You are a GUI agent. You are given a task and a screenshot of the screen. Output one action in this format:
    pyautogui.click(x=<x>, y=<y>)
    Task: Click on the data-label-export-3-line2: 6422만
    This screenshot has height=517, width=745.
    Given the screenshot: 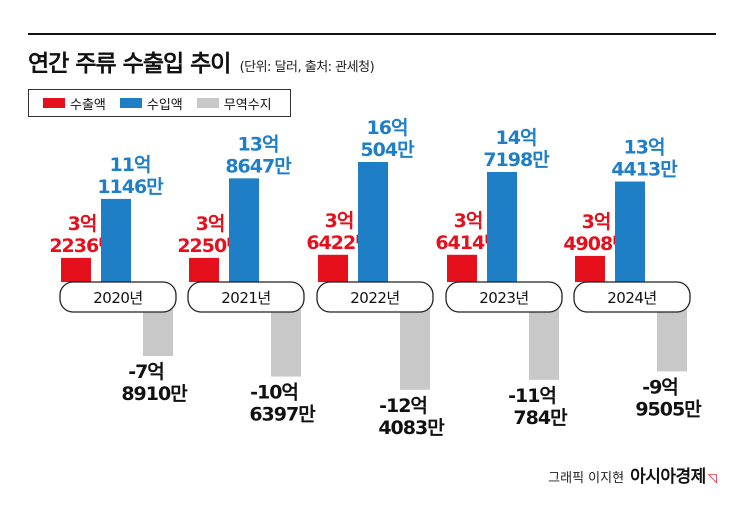 What is the action you would take?
    pyautogui.click(x=339, y=243)
    